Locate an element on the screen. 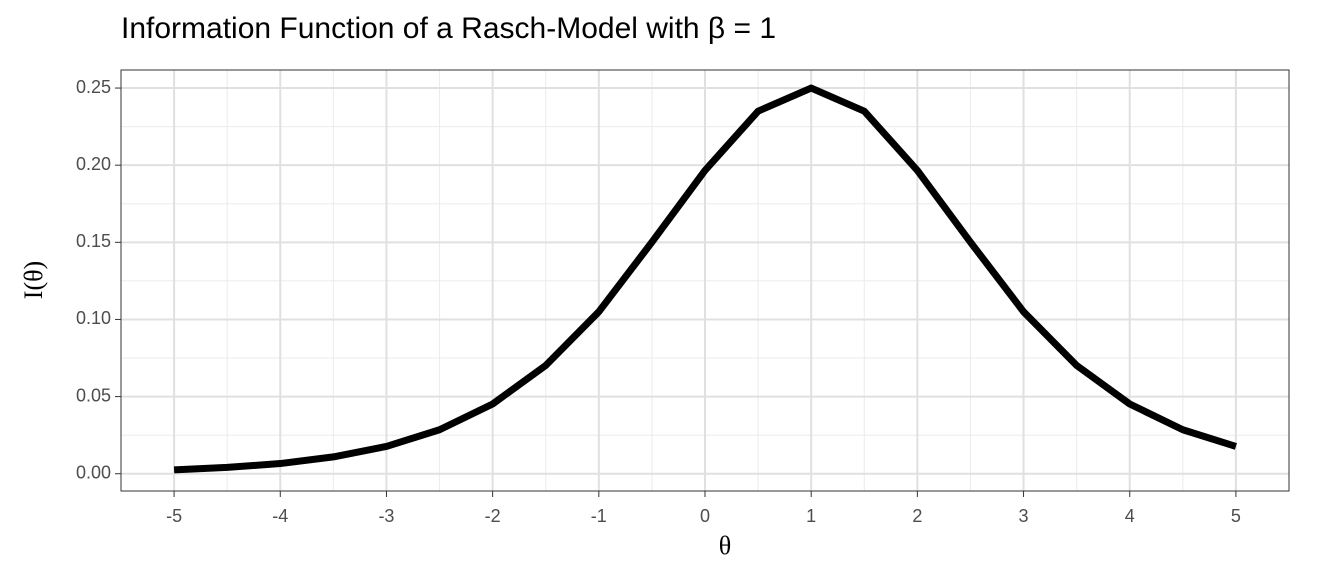  y-tick-label: 0.15 is located at coordinates (93, 241).